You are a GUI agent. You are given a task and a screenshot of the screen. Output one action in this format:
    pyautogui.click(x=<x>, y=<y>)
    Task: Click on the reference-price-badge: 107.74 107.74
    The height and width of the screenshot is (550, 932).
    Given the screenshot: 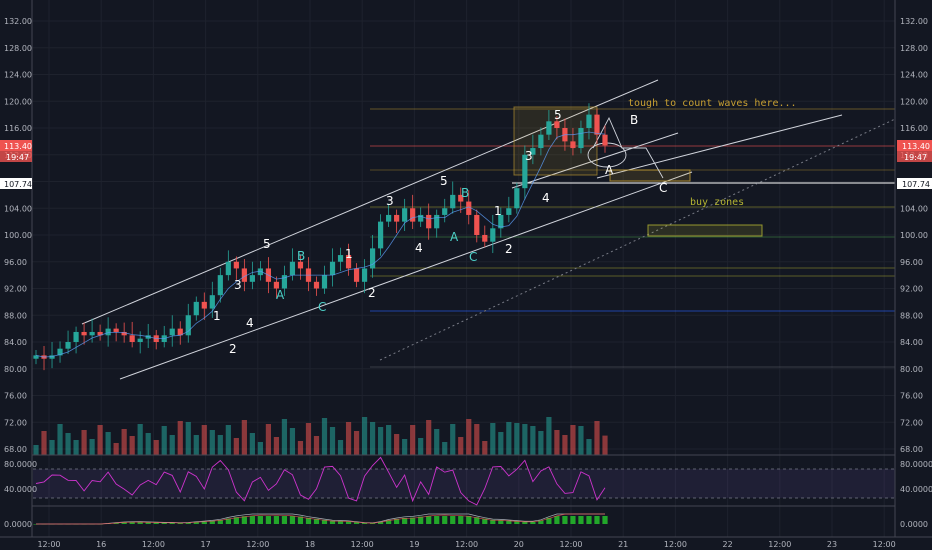 What is the action you would take?
    pyautogui.click(x=466, y=183)
    